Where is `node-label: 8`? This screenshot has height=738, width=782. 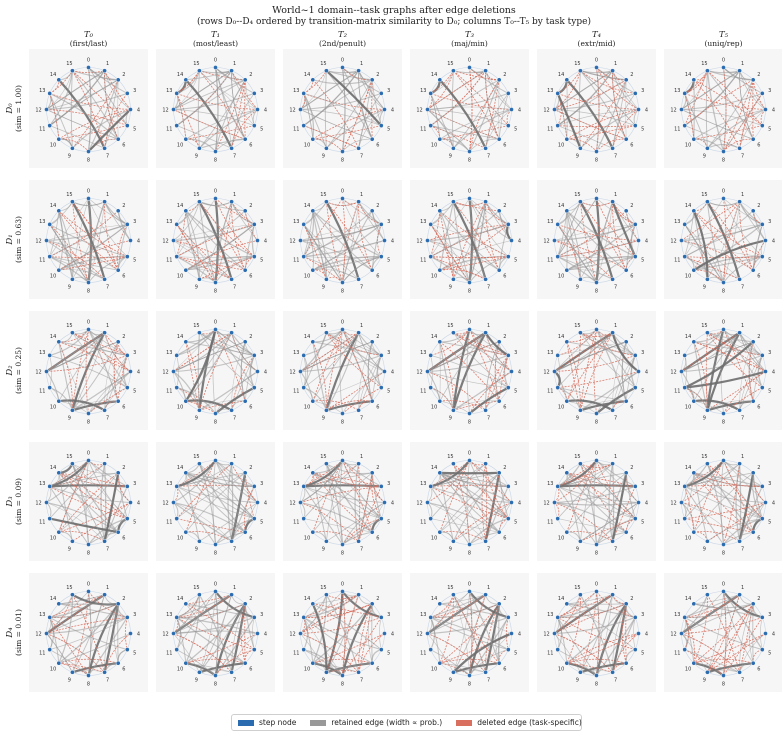
node-label: 8 is located at coordinates (469, 553).